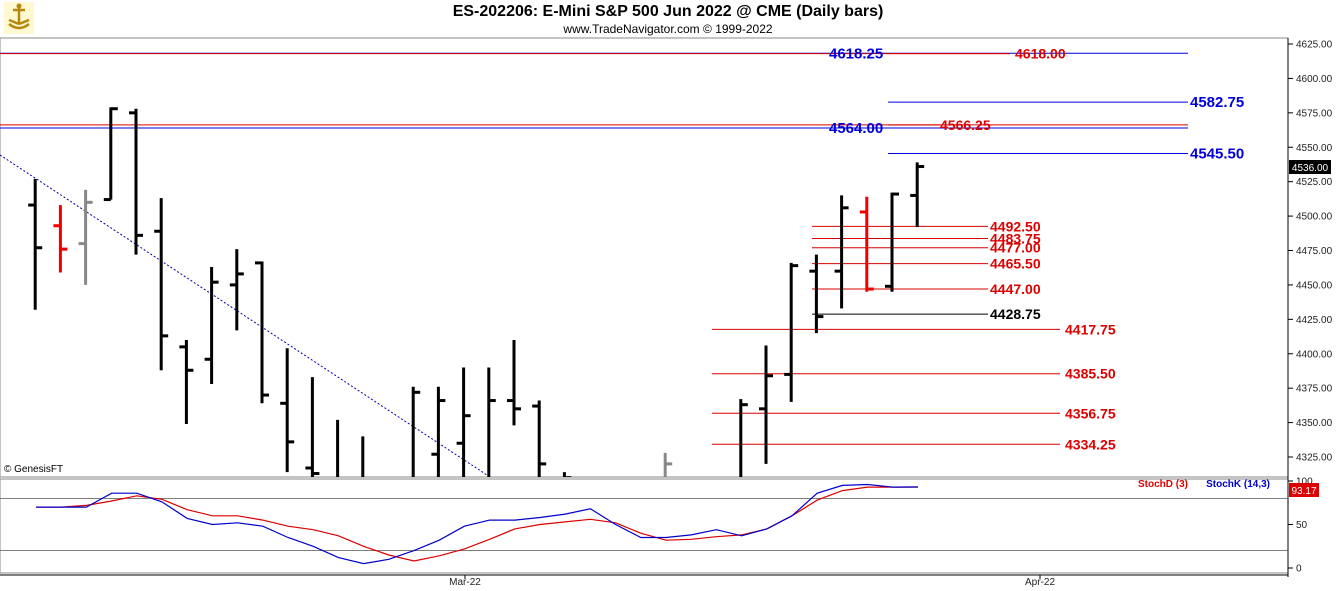 The width and height of the screenshot is (1336, 591). Describe the element at coordinates (1040, 582) in the screenshot. I see `x-label-apr-22: Apr-22` at that location.